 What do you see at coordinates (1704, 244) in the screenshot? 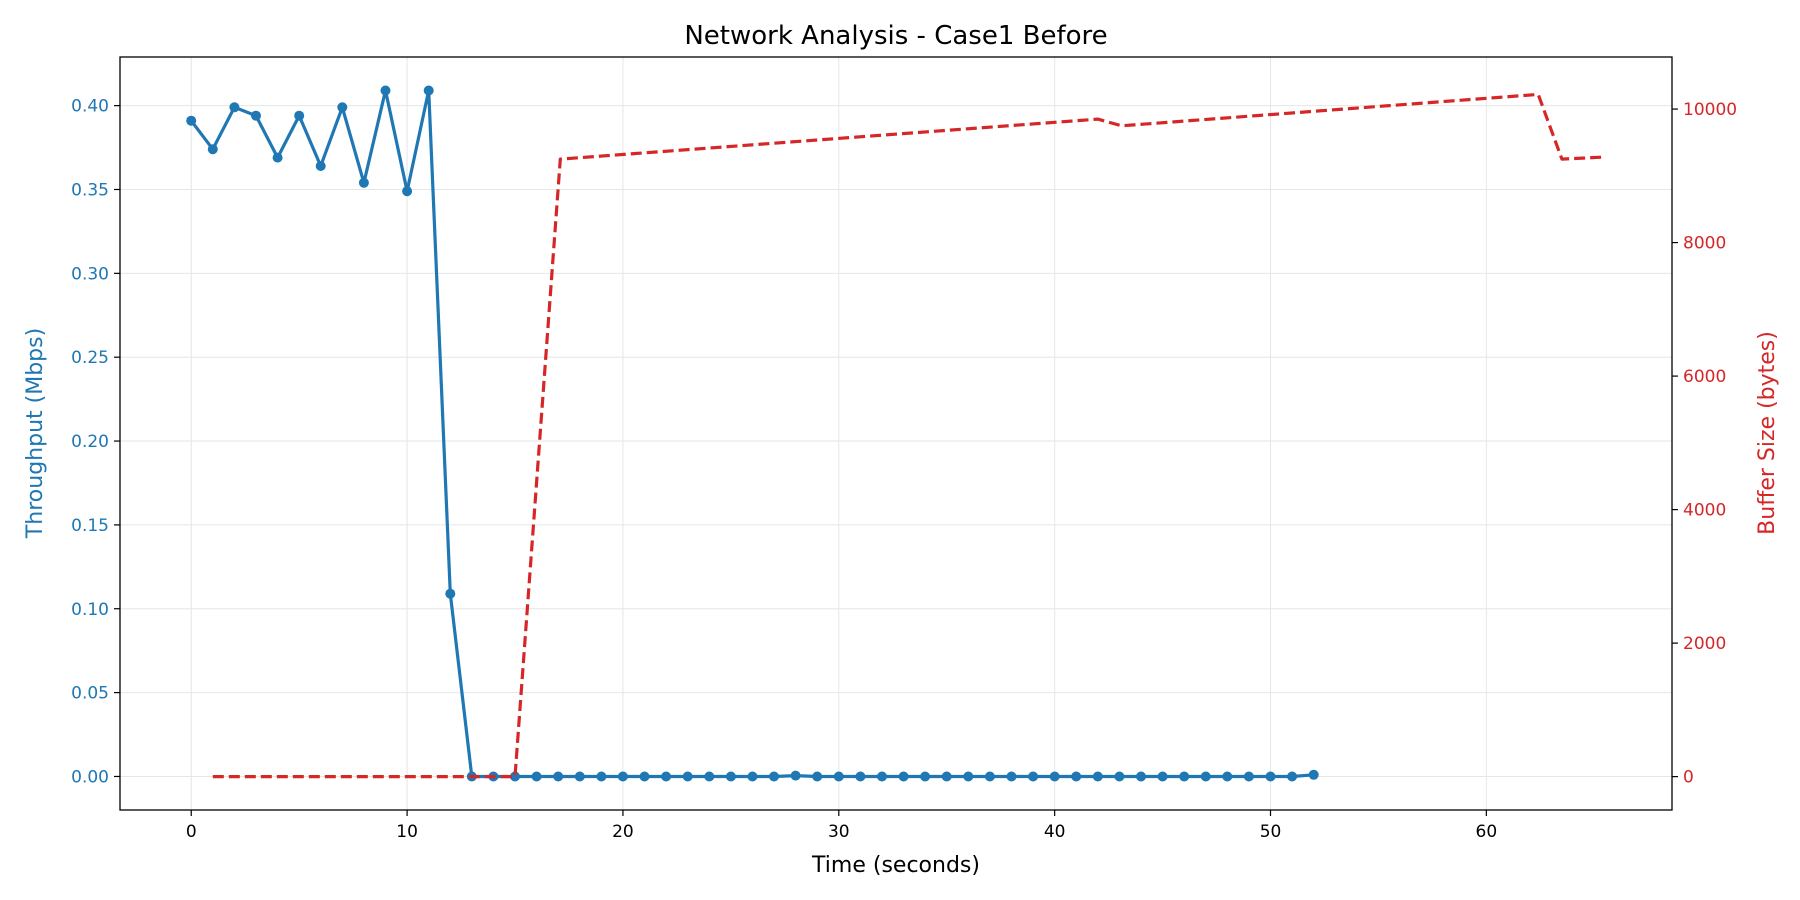
I see `y-right-tick-label: 8000` at bounding box center [1704, 244].